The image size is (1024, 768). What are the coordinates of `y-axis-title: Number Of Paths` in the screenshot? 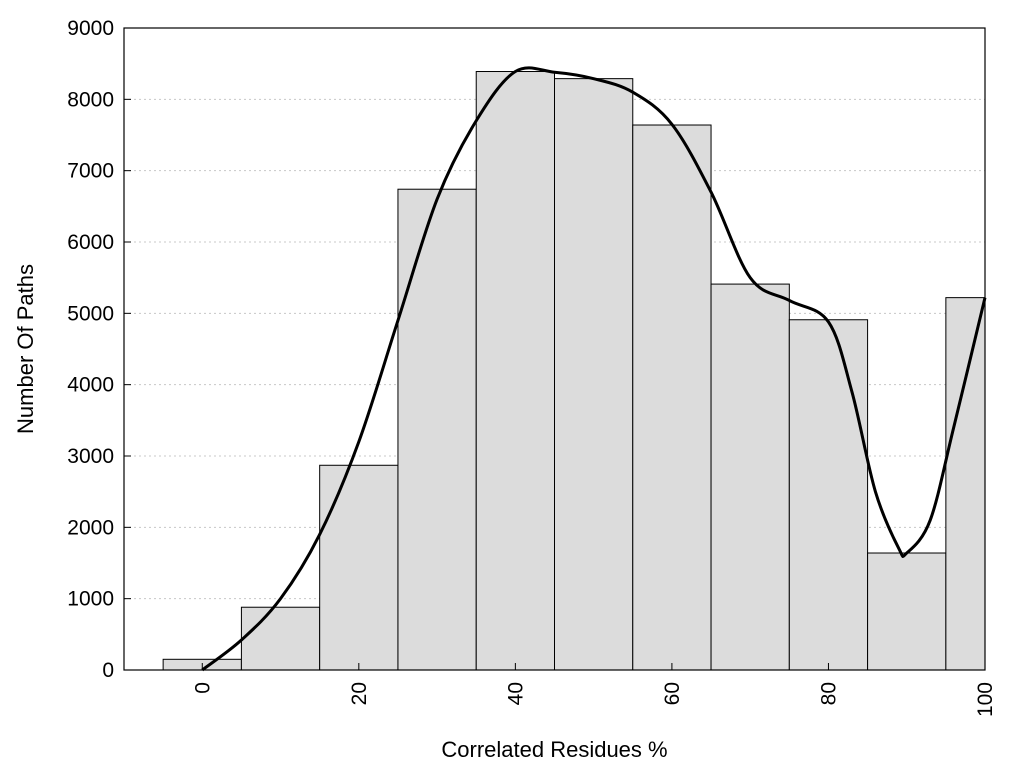 It's located at (25, 349).